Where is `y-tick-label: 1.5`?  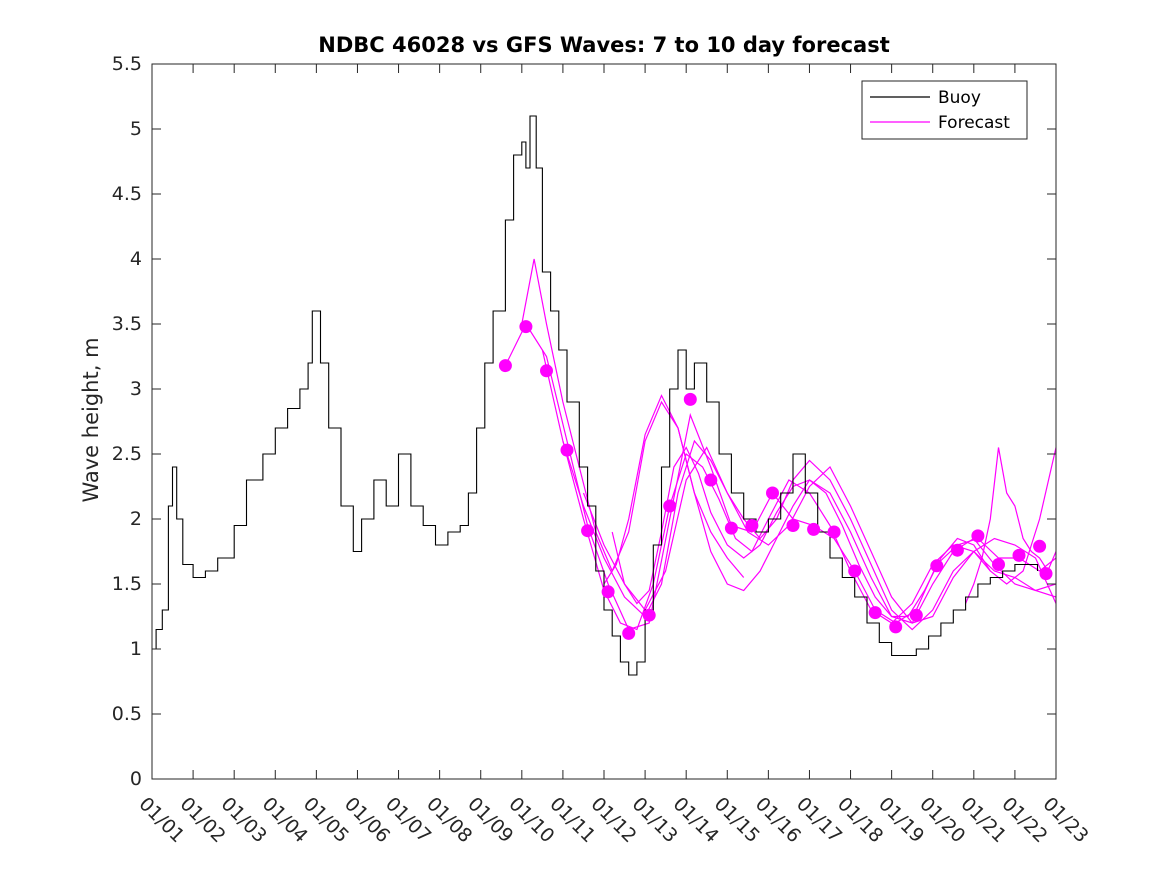
y-tick-label: 1.5 is located at coordinates (127, 584).